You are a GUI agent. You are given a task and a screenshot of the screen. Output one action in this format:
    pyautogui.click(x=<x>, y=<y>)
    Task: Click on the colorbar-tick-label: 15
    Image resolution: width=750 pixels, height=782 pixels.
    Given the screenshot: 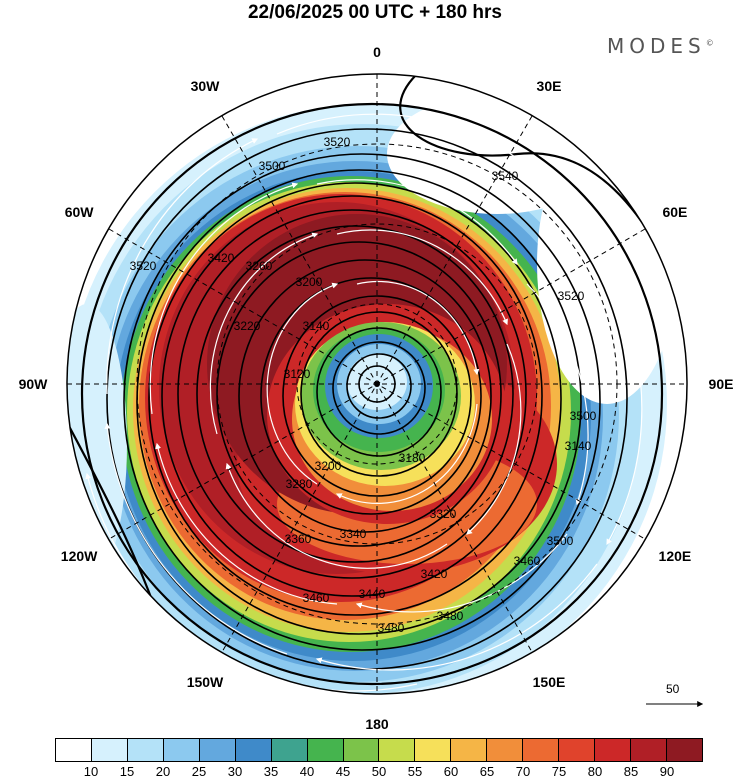 What is the action you would take?
    pyautogui.click(x=127, y=771)
    